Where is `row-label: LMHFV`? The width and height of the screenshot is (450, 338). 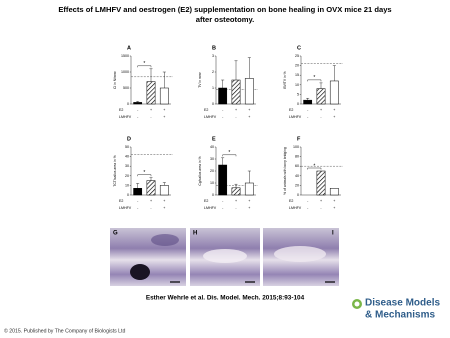 row-label: LMHFV is located at coordinates (295, 208).